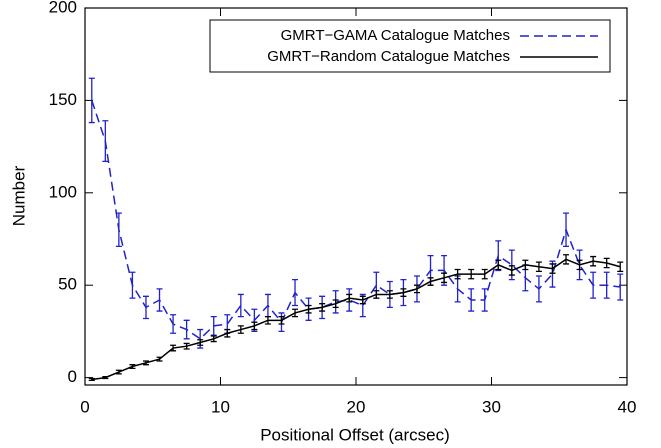 This screenshot has width=661, height=448. I want to click on legend-label: GMRT−GAMA Catalogue Matches, so click(395, 35).